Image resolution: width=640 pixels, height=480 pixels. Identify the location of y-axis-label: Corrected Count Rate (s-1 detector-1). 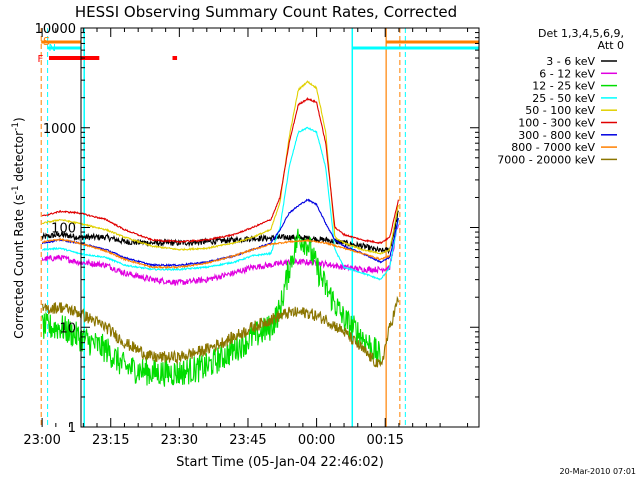
(18, 227).